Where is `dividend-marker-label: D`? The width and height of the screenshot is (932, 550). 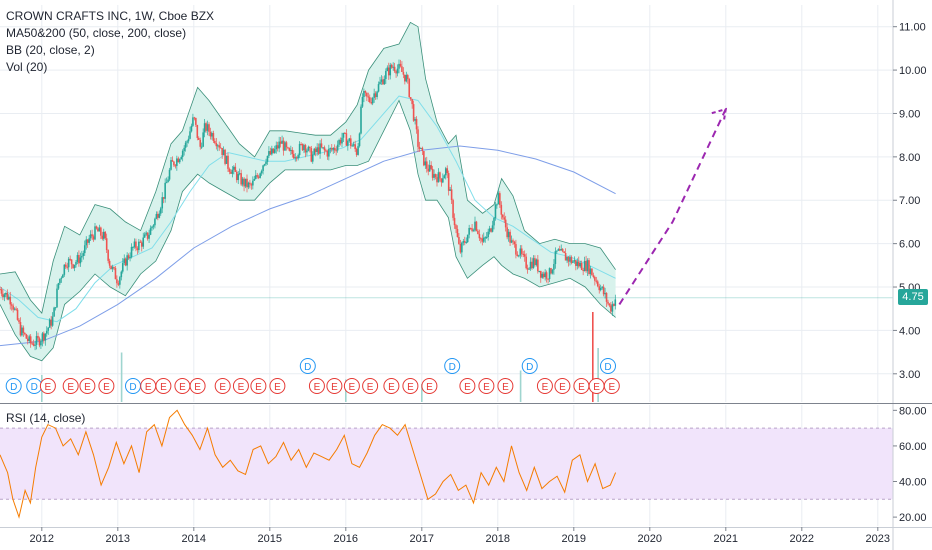
dividend-marker-label: D is located at coordinates (34, 387).